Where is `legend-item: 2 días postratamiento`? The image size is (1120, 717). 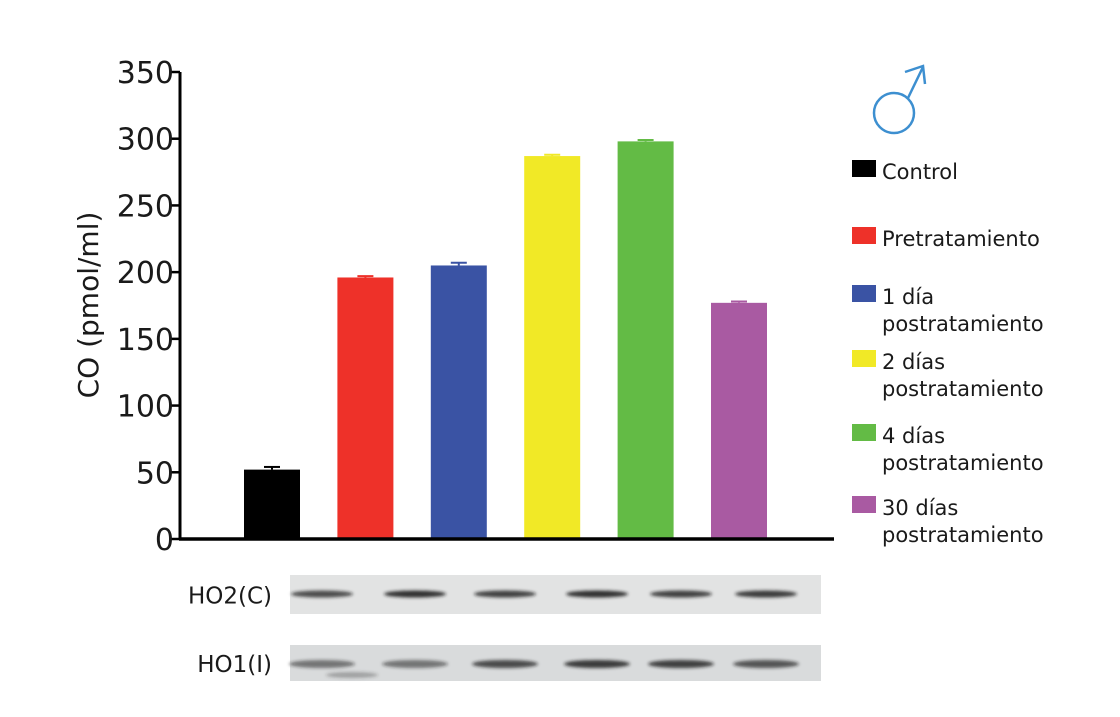 legend-item: 2 días postratamiento is located at coordinates (948, 375).